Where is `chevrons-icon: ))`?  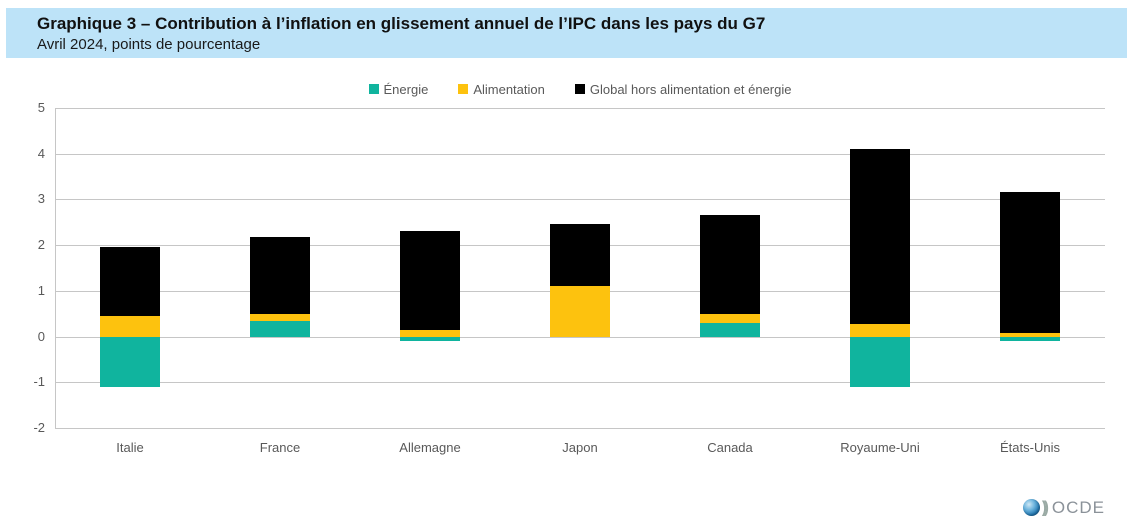 chevrons-icon: )) is located at coordinates (1045, 507).